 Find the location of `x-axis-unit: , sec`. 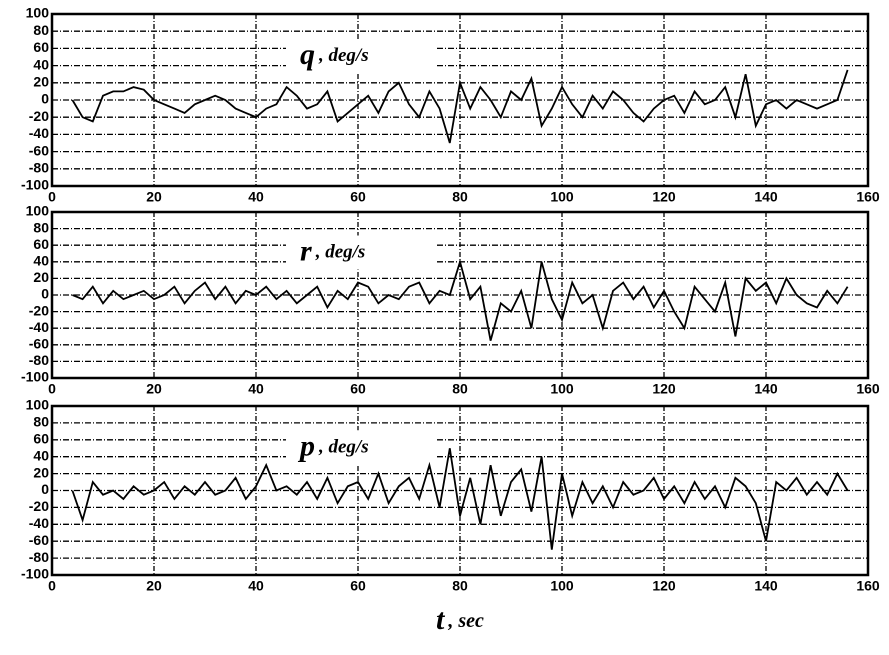

x-axis-unit: , sec is located at coordinates (465, 621).